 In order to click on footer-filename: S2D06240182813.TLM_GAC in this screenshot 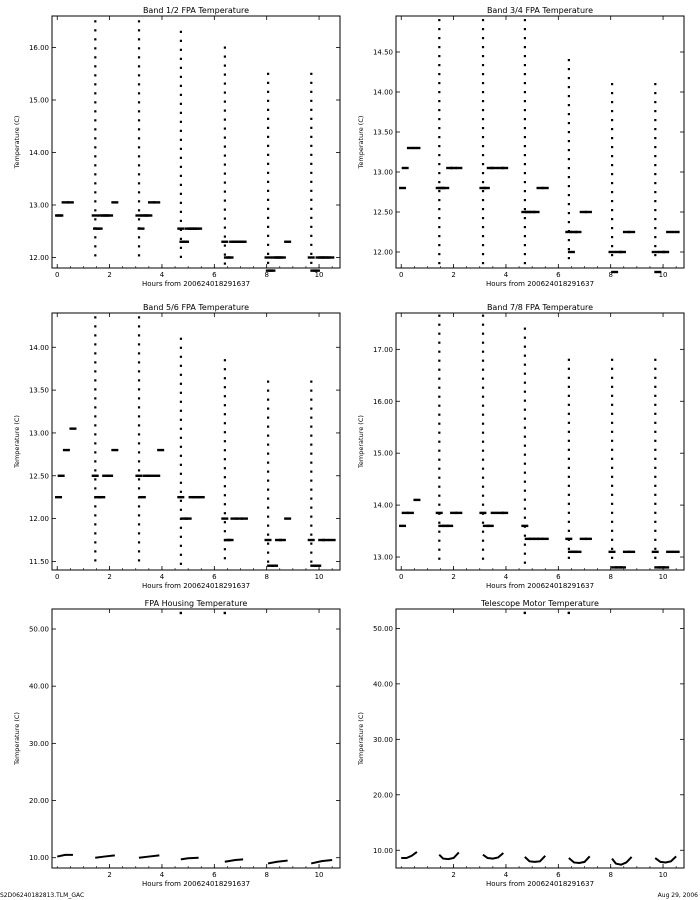, I will do `click(42, 895)`.